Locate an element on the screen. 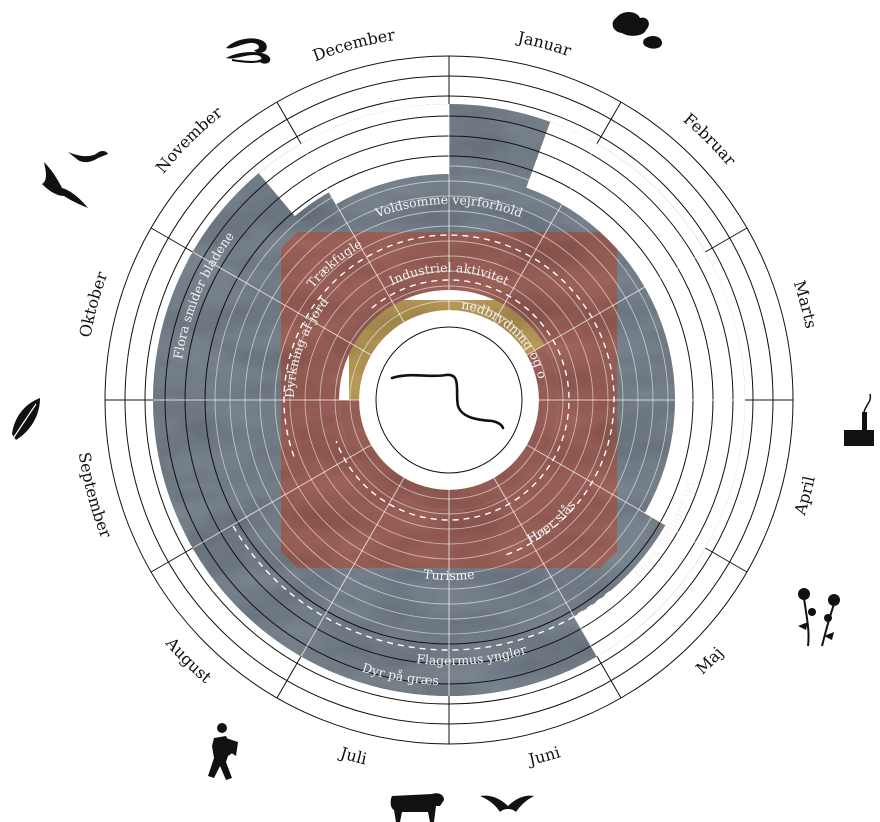  month-label-april: April is located at coordinates (804, 496).